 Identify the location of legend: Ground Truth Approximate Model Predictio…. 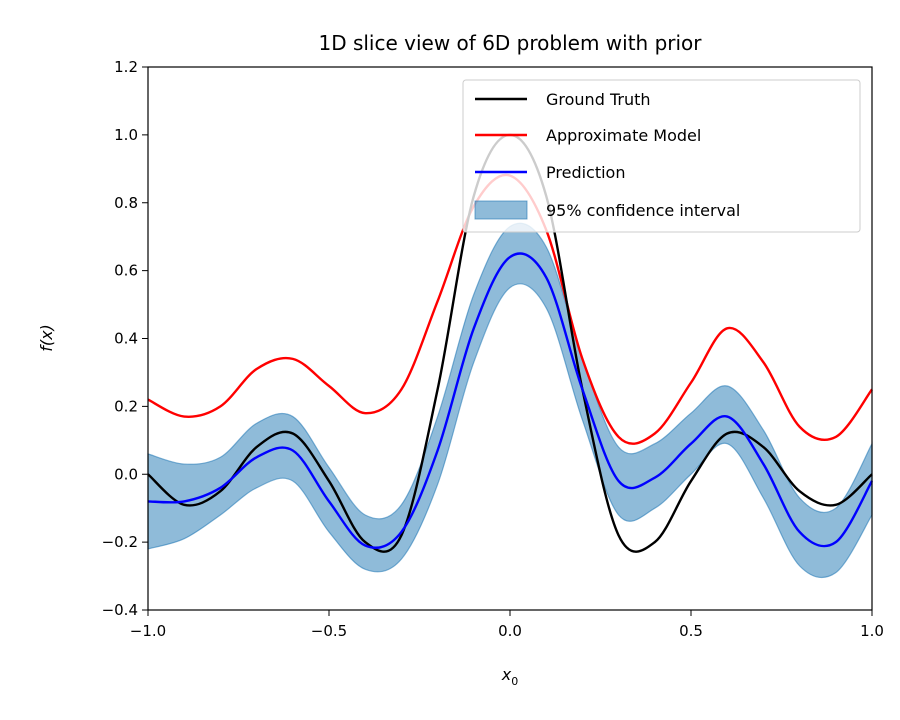
(661, 156).